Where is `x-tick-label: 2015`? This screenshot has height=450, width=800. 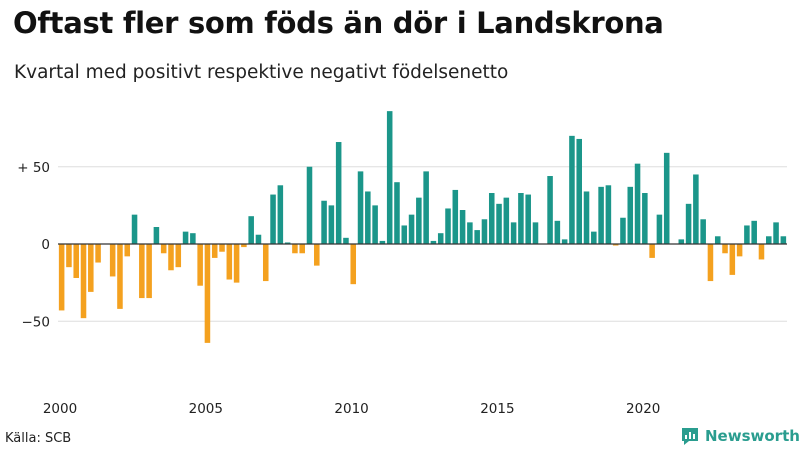
x-tick-label: 2015 is located at coordinates (497, 409).